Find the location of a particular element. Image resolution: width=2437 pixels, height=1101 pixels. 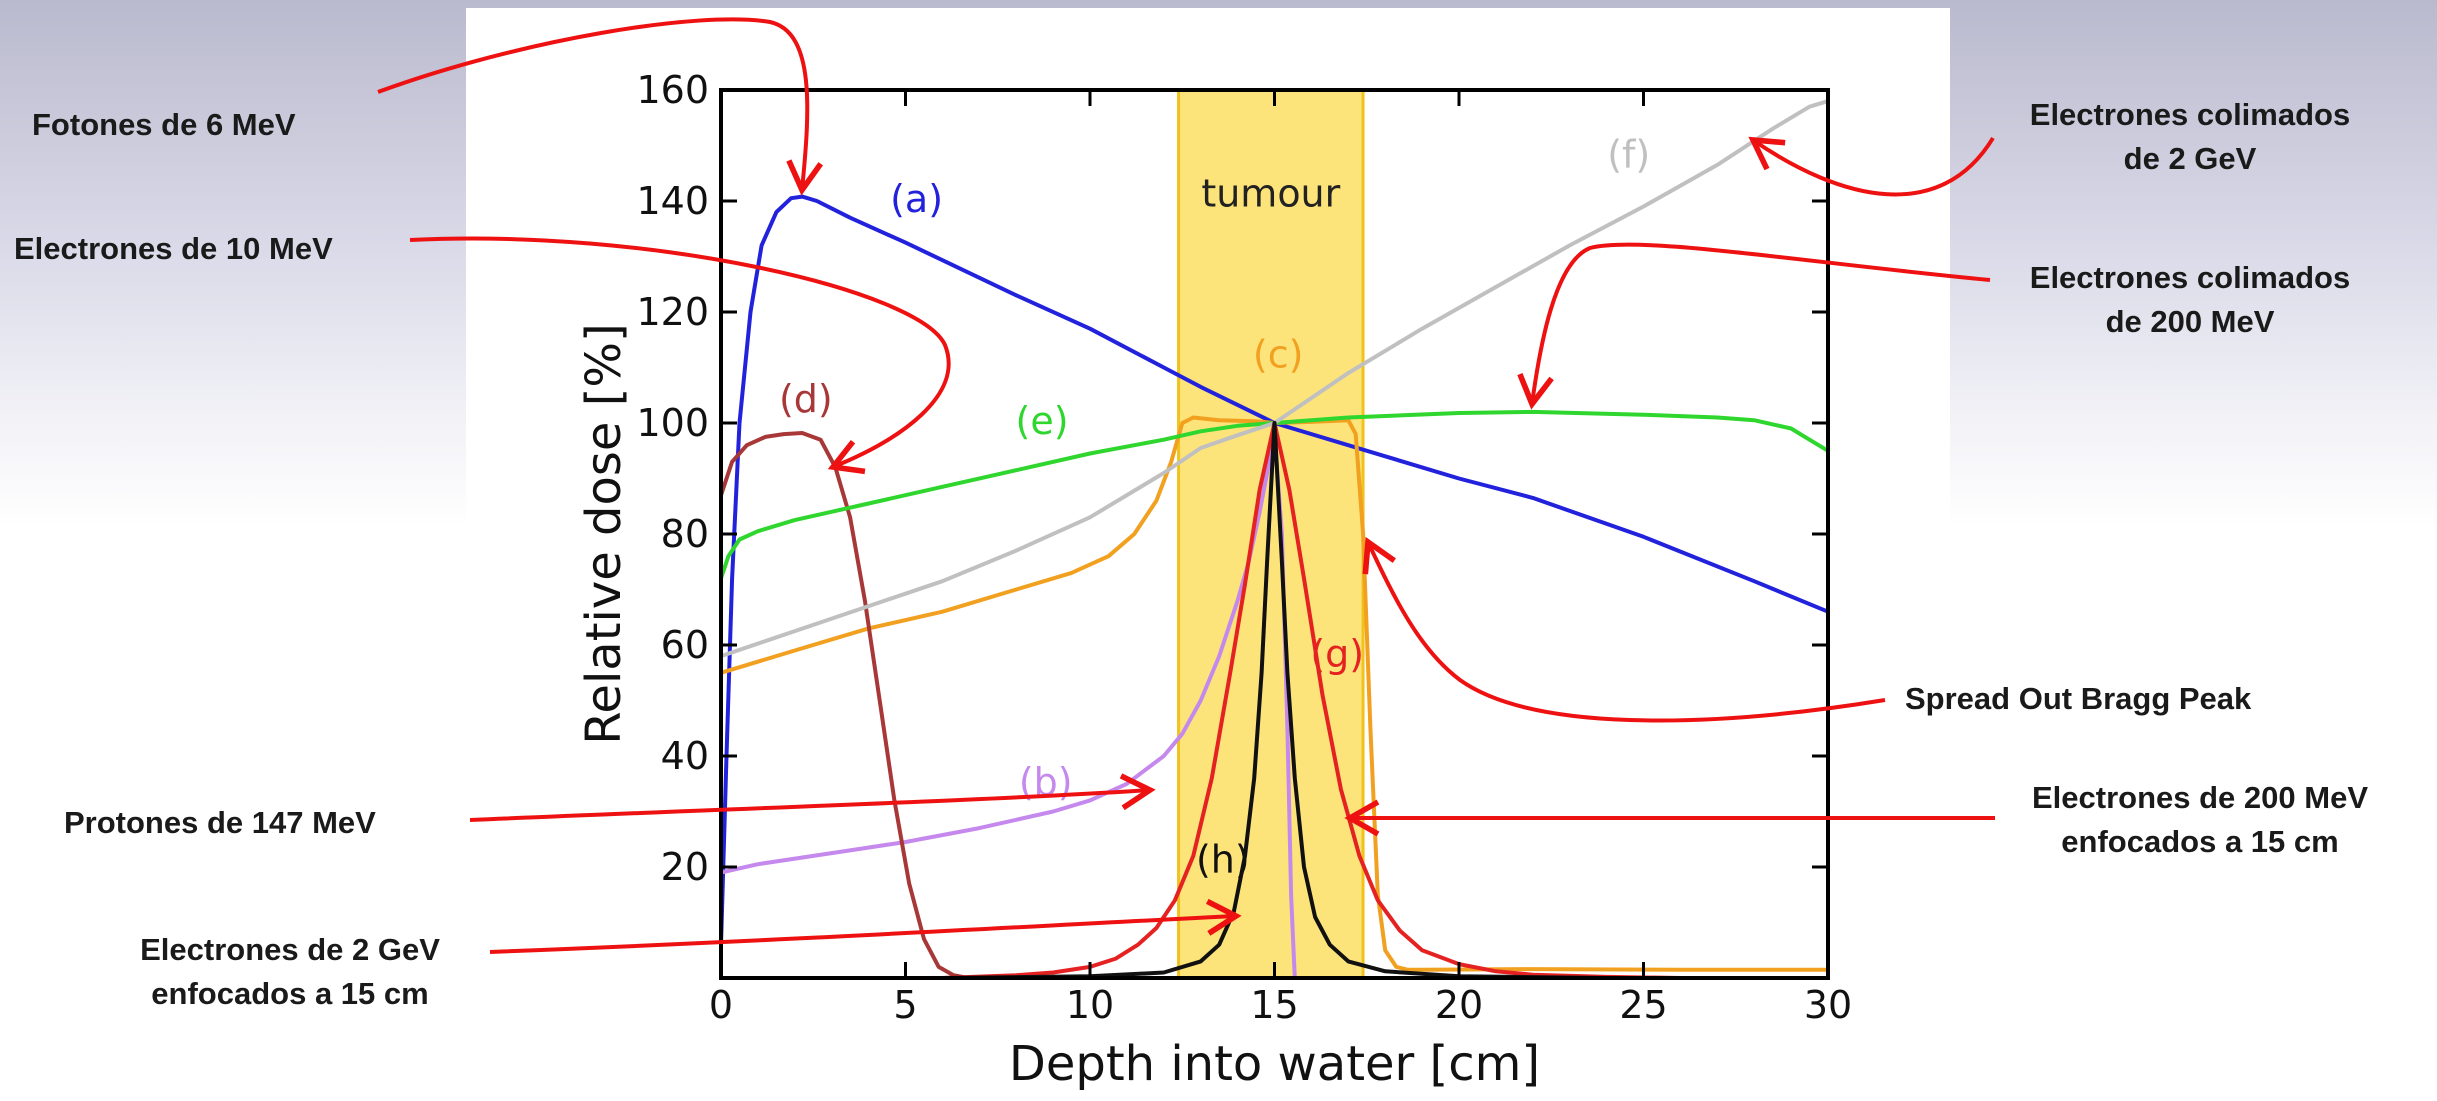

series-label-3: (d) is located at coordinates (806, 399).